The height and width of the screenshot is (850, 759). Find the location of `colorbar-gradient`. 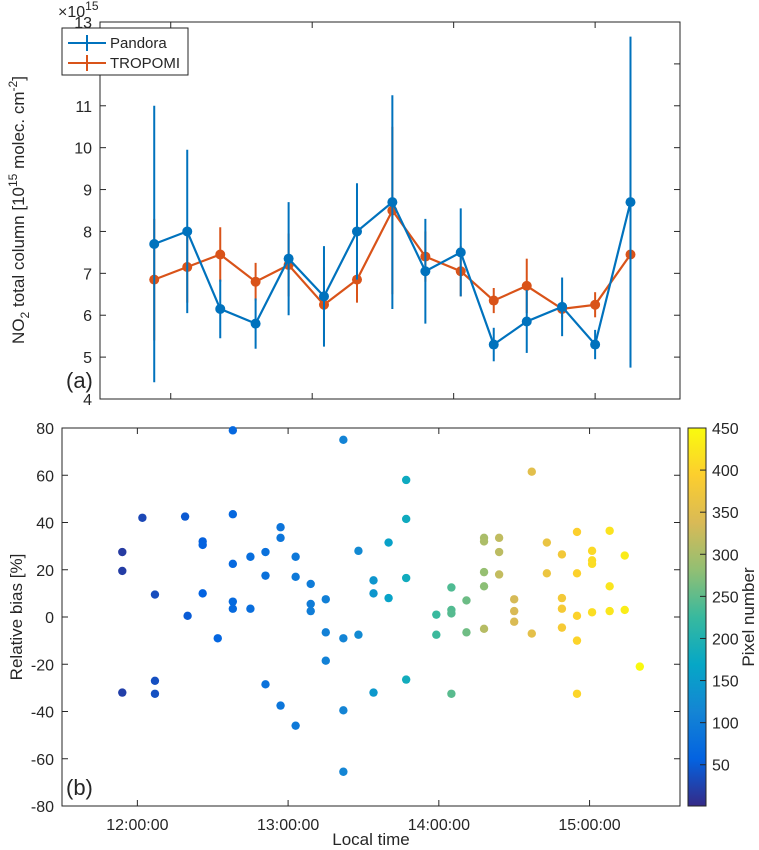

colorbar-gradient is located at coordinates (697, 617).